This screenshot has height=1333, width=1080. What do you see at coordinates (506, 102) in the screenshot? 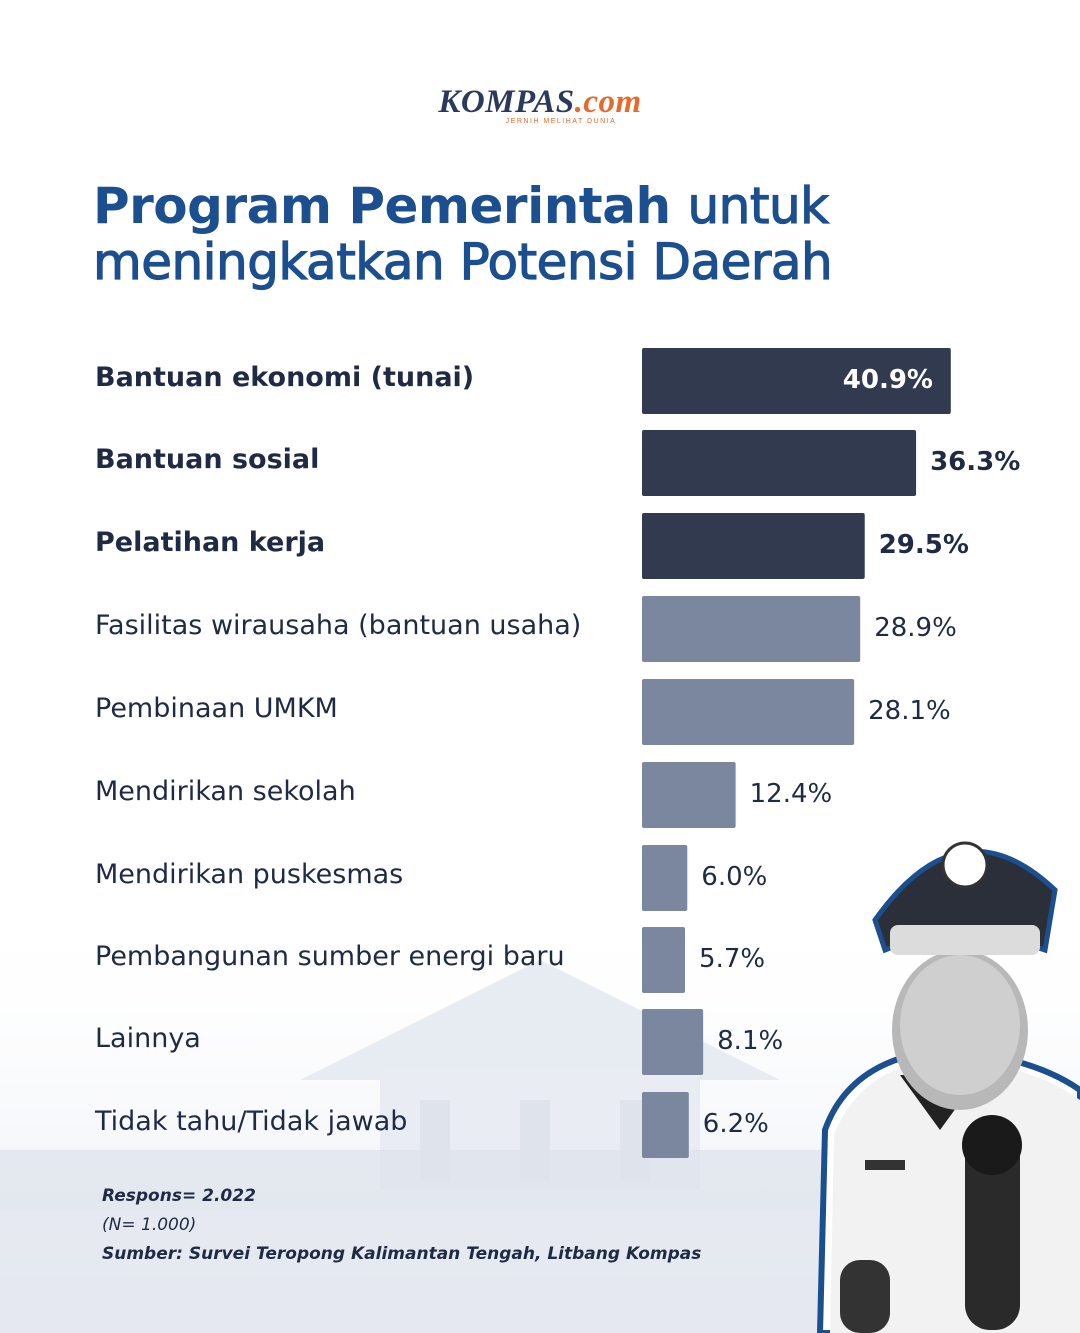
I see `logo-name: KOMPAS` at bounding box center [506, 102].